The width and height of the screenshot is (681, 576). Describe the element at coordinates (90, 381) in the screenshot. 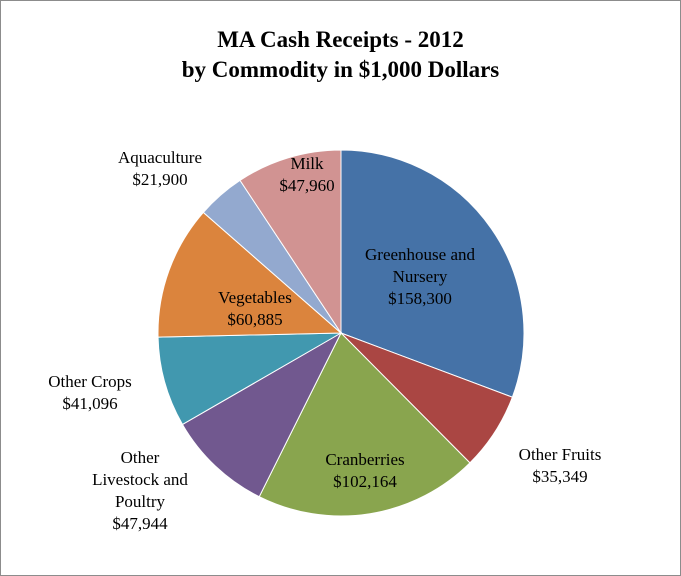

I see `category-label: Other Crops` at that location.